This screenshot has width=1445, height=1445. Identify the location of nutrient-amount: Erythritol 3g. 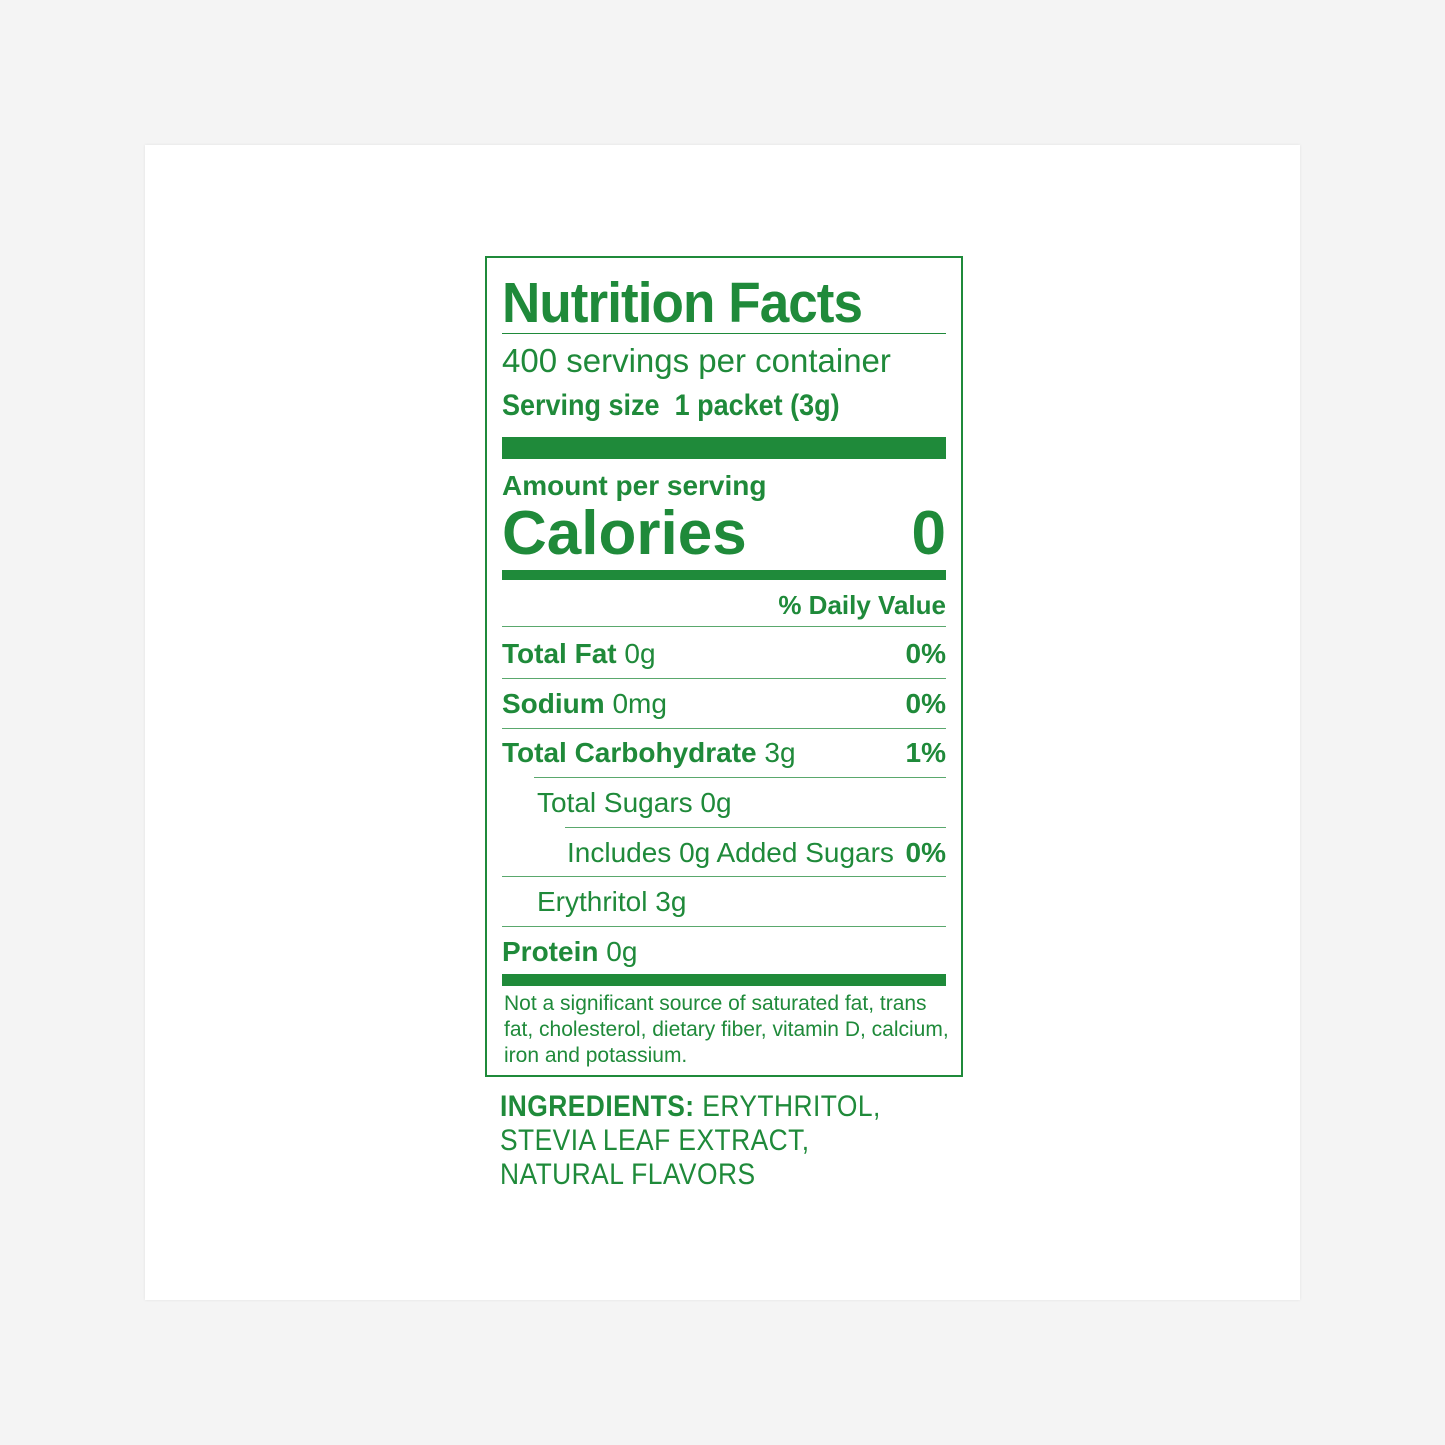
(612, 901).